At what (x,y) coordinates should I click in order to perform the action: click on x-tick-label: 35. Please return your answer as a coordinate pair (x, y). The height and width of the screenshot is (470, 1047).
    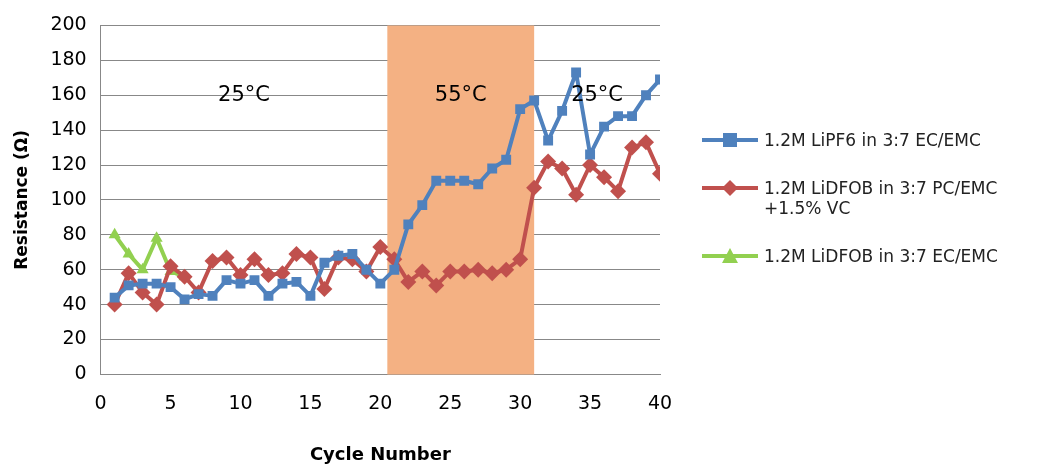
    Looking at the image, I should click on (590, 401).